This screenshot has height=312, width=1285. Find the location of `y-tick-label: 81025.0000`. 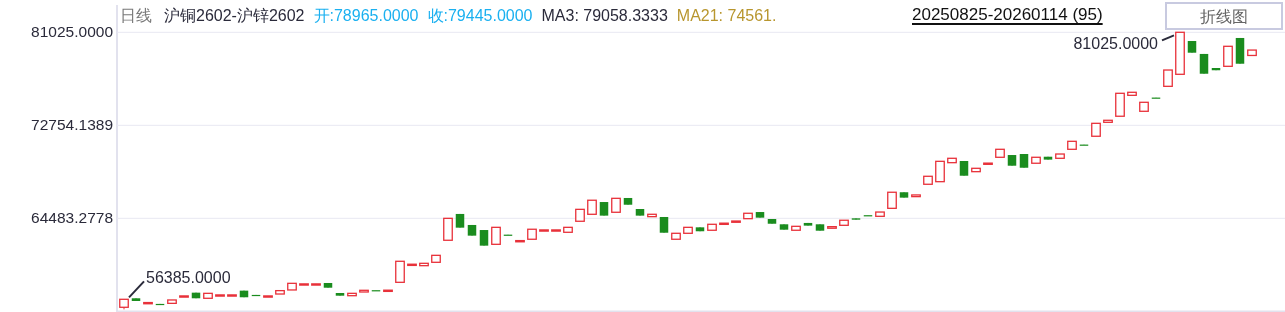

y-tick-label: 81025.0000 is located at coordinates (72, 32).